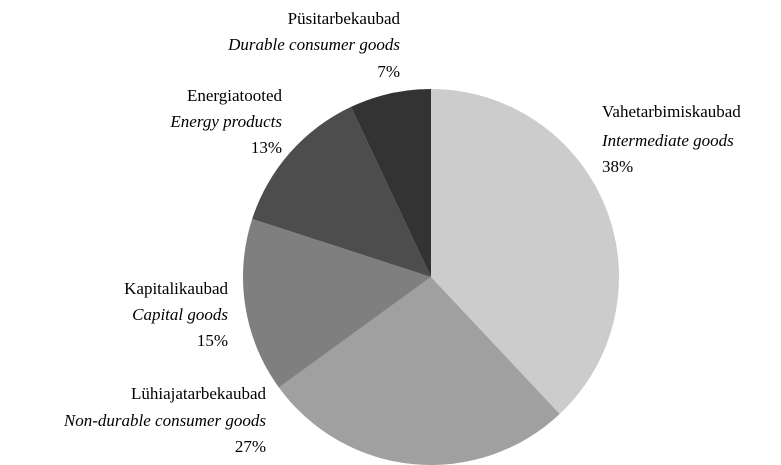  Describe the element at coordinates (235, 95) in the screenshot. I see `slice-label: Energiatooted` at that location.